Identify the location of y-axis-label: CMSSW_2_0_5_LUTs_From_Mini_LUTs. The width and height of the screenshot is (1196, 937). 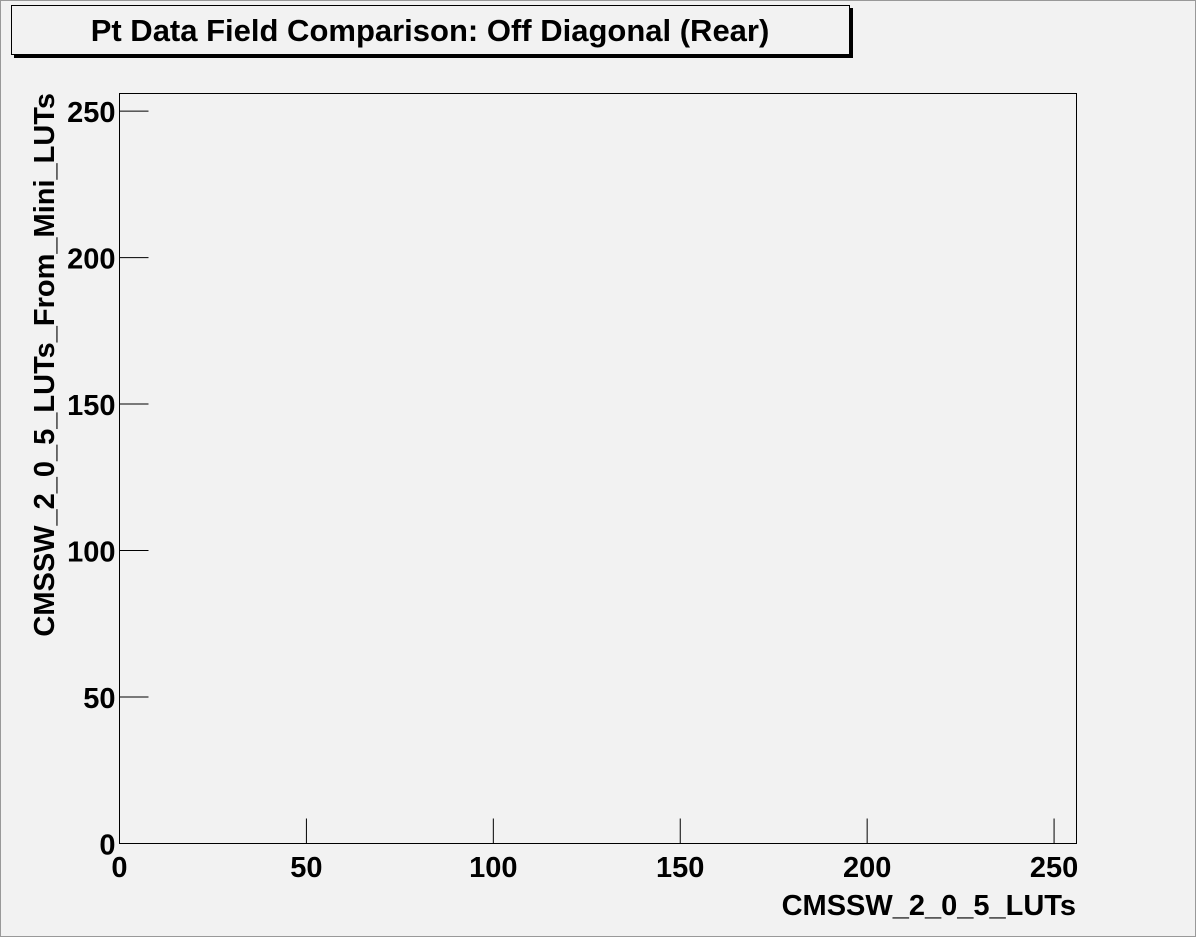
(45, 365).